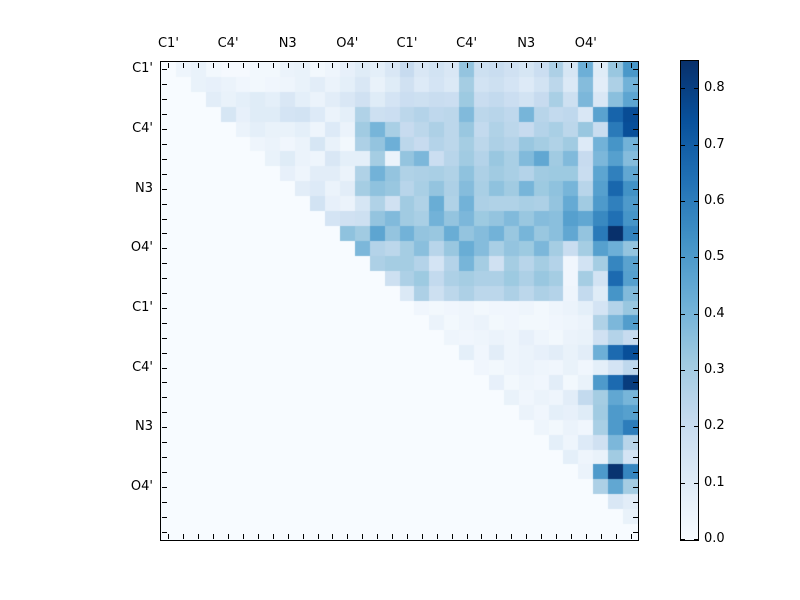 The width and height of the screenshot is (800, 600). What do you see at coordinates (141, 486) in the screenshot?
I see `y-axis-tick-label: O4'` at bounding box center [141, 486].